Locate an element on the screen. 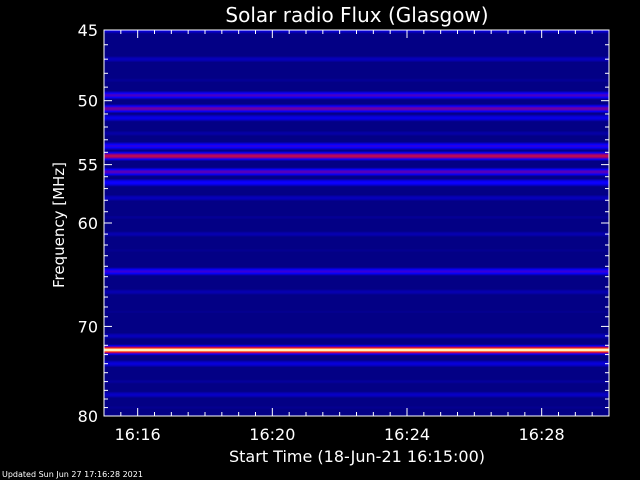 This screenshot has width=640, height=480. y-tick-label: 60 is located at coordinates (88, 223).